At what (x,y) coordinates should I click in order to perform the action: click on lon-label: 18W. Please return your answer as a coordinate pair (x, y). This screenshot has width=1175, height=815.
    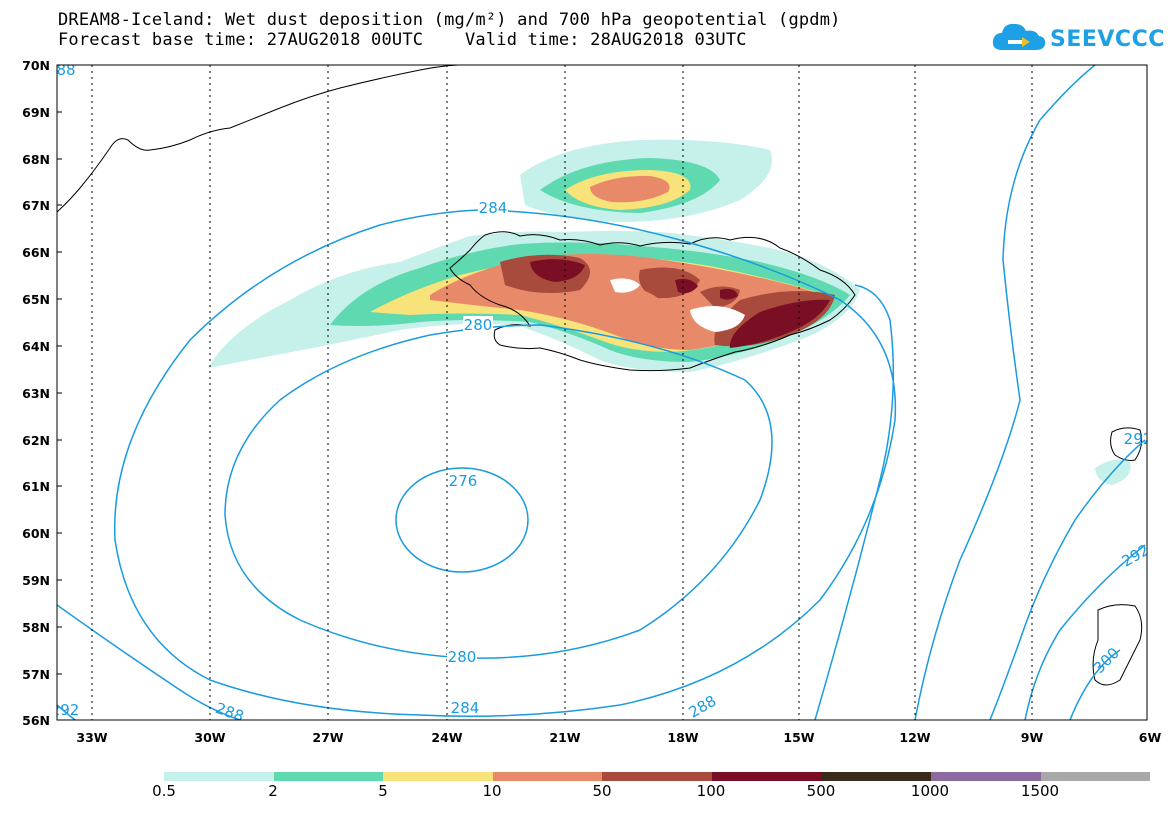
    Looking at the image, I should click on (682, 737).